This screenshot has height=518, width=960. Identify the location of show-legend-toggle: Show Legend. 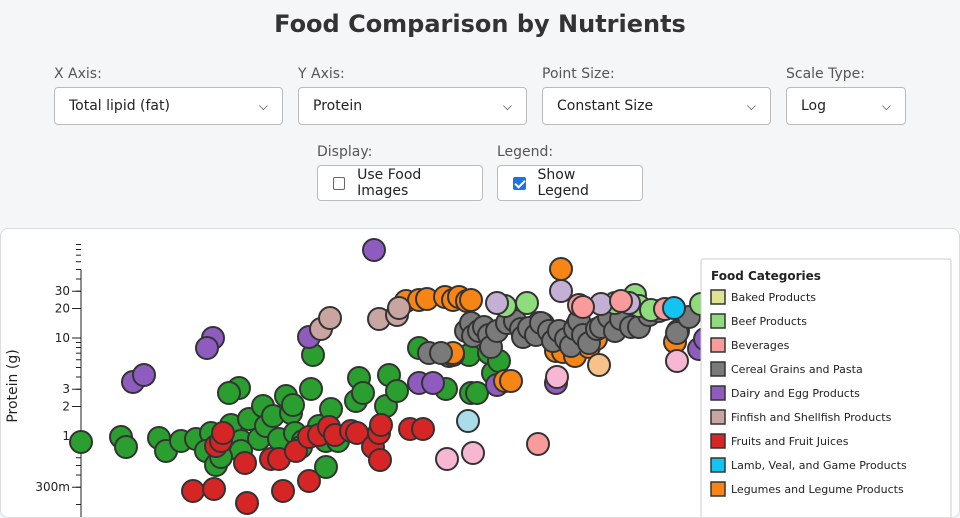
(570, 183).